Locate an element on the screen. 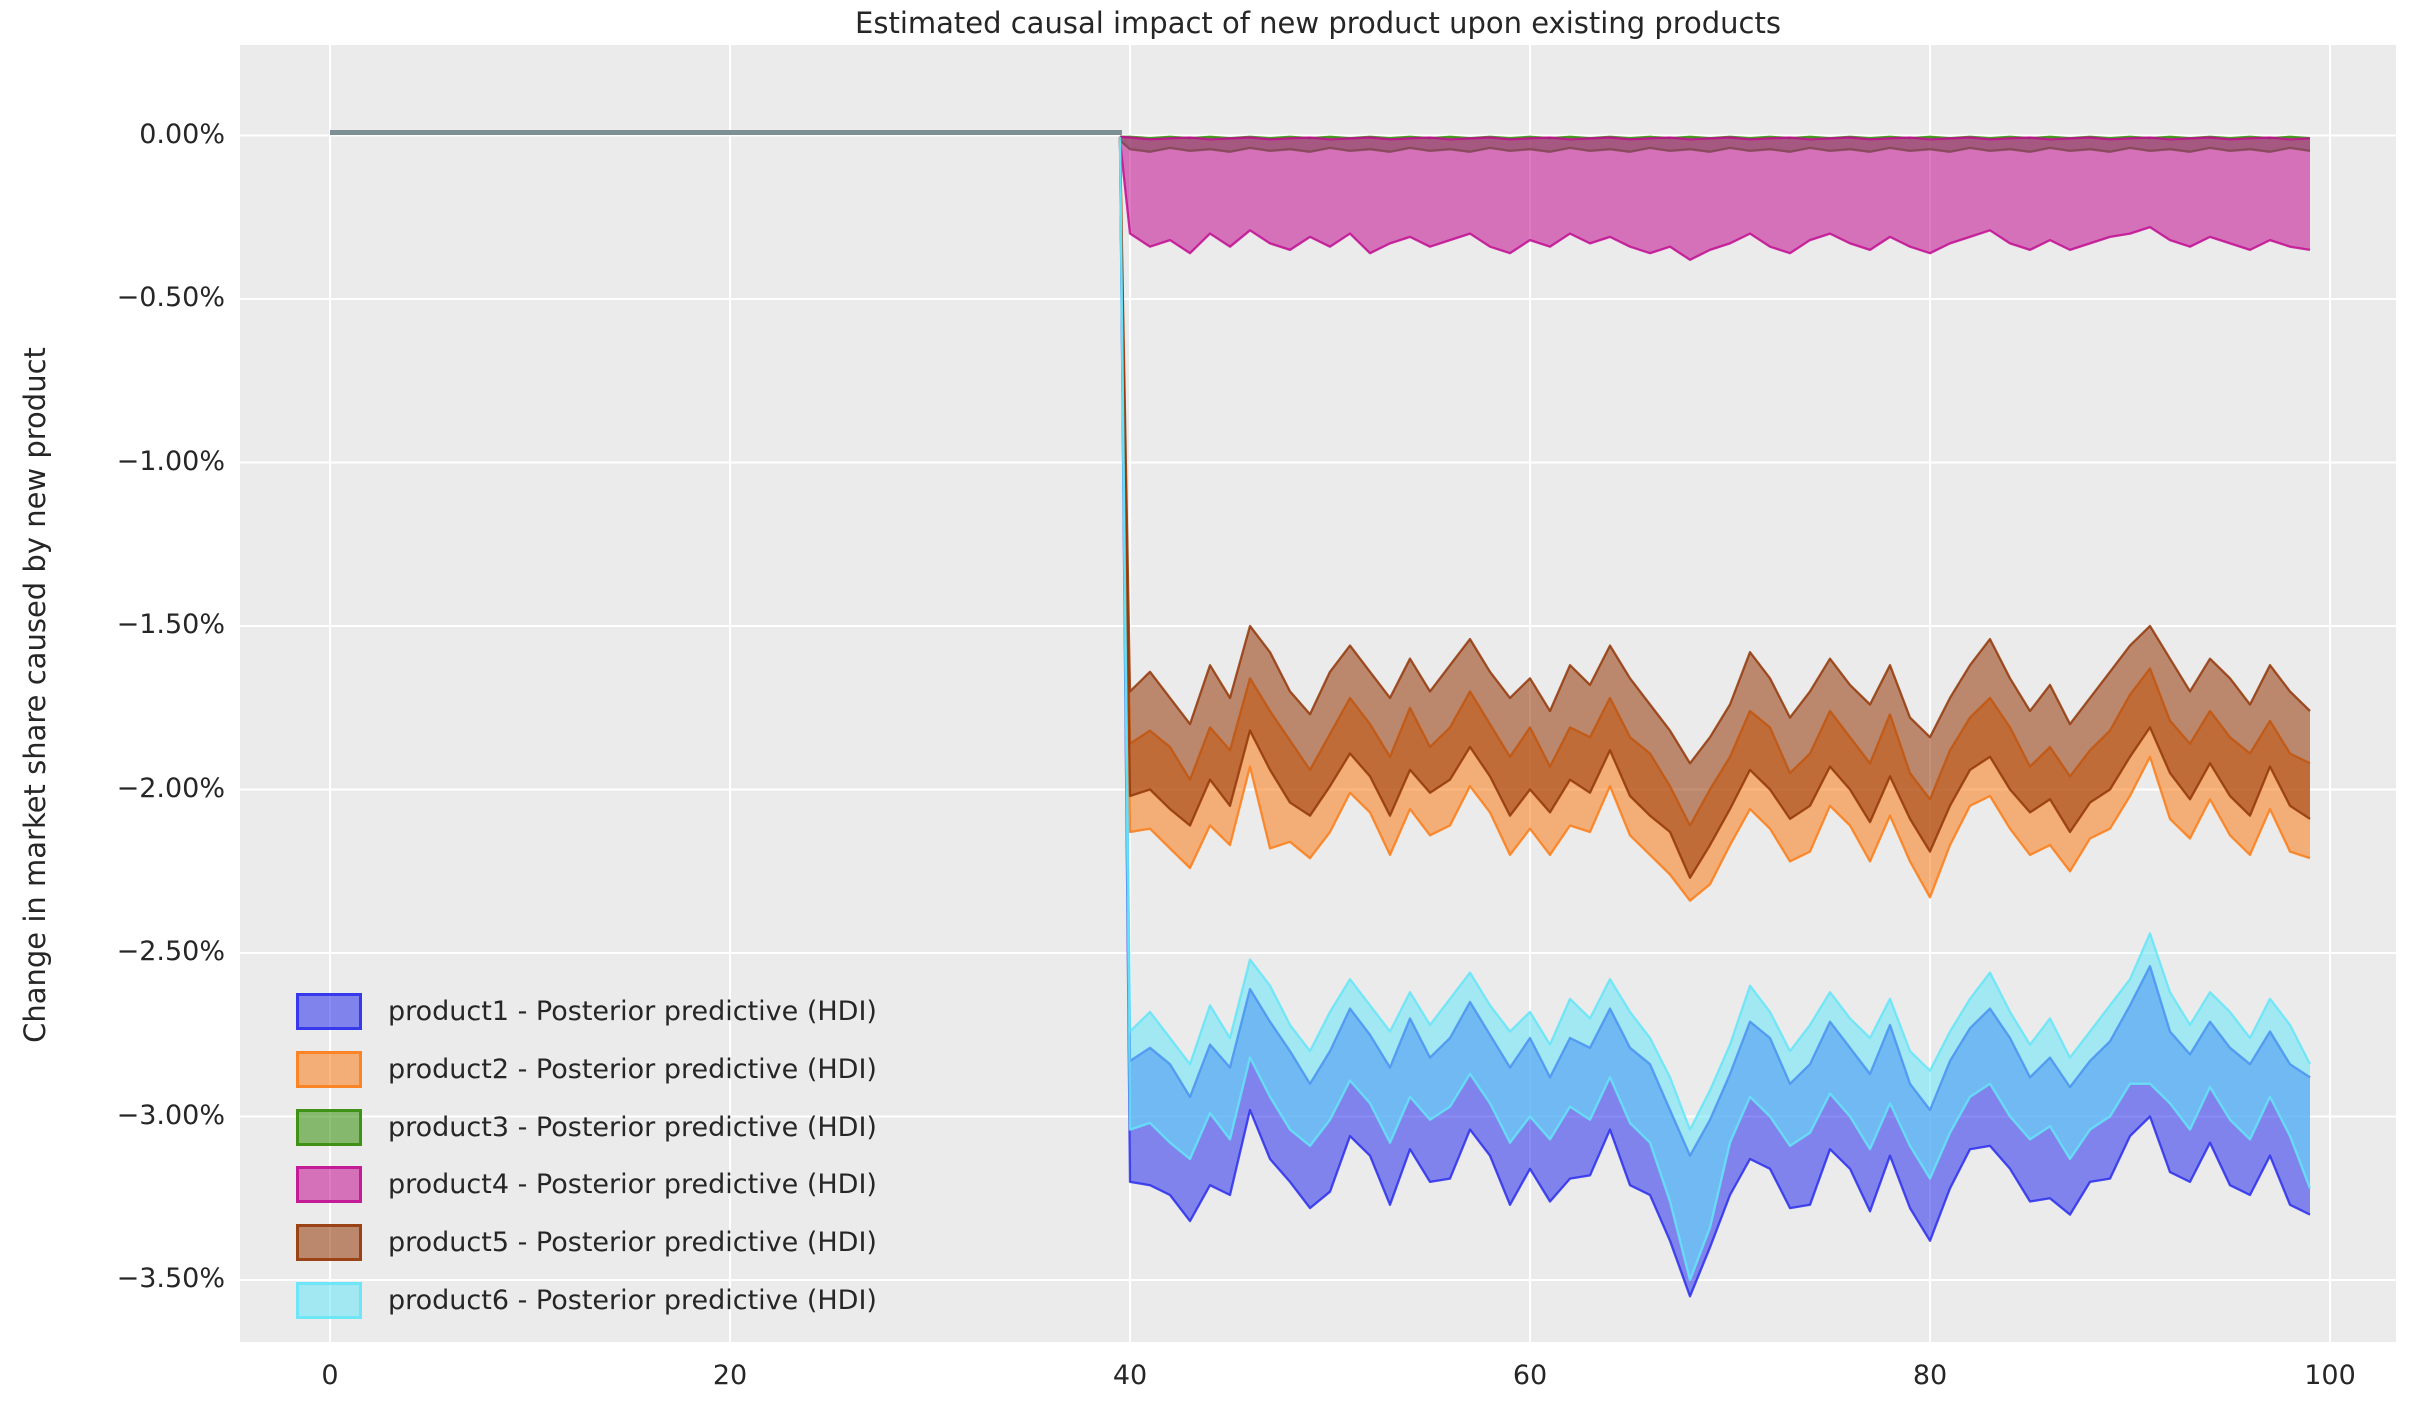 The image size is (2423, 1423). legend-label: product6 - Posterior predictive (HDI) is located at coordinates (632, 1300).